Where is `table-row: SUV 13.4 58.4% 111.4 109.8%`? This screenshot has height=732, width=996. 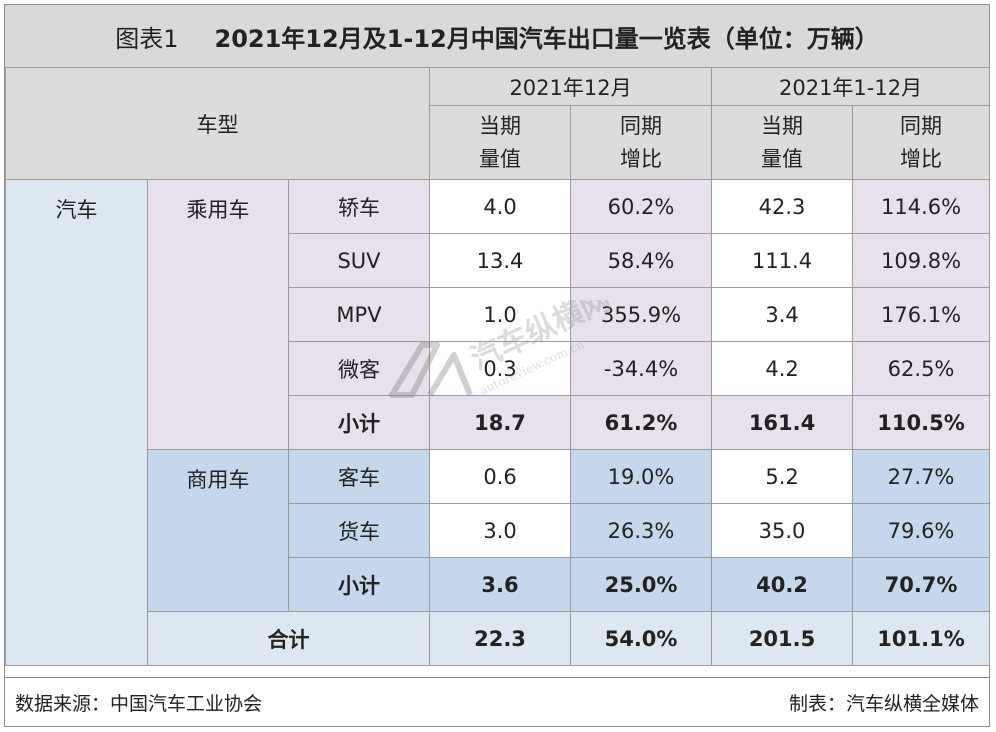
table-row: SUV 13.4 58.4% 111.4 109.8% is located at coordinates (498, 260).